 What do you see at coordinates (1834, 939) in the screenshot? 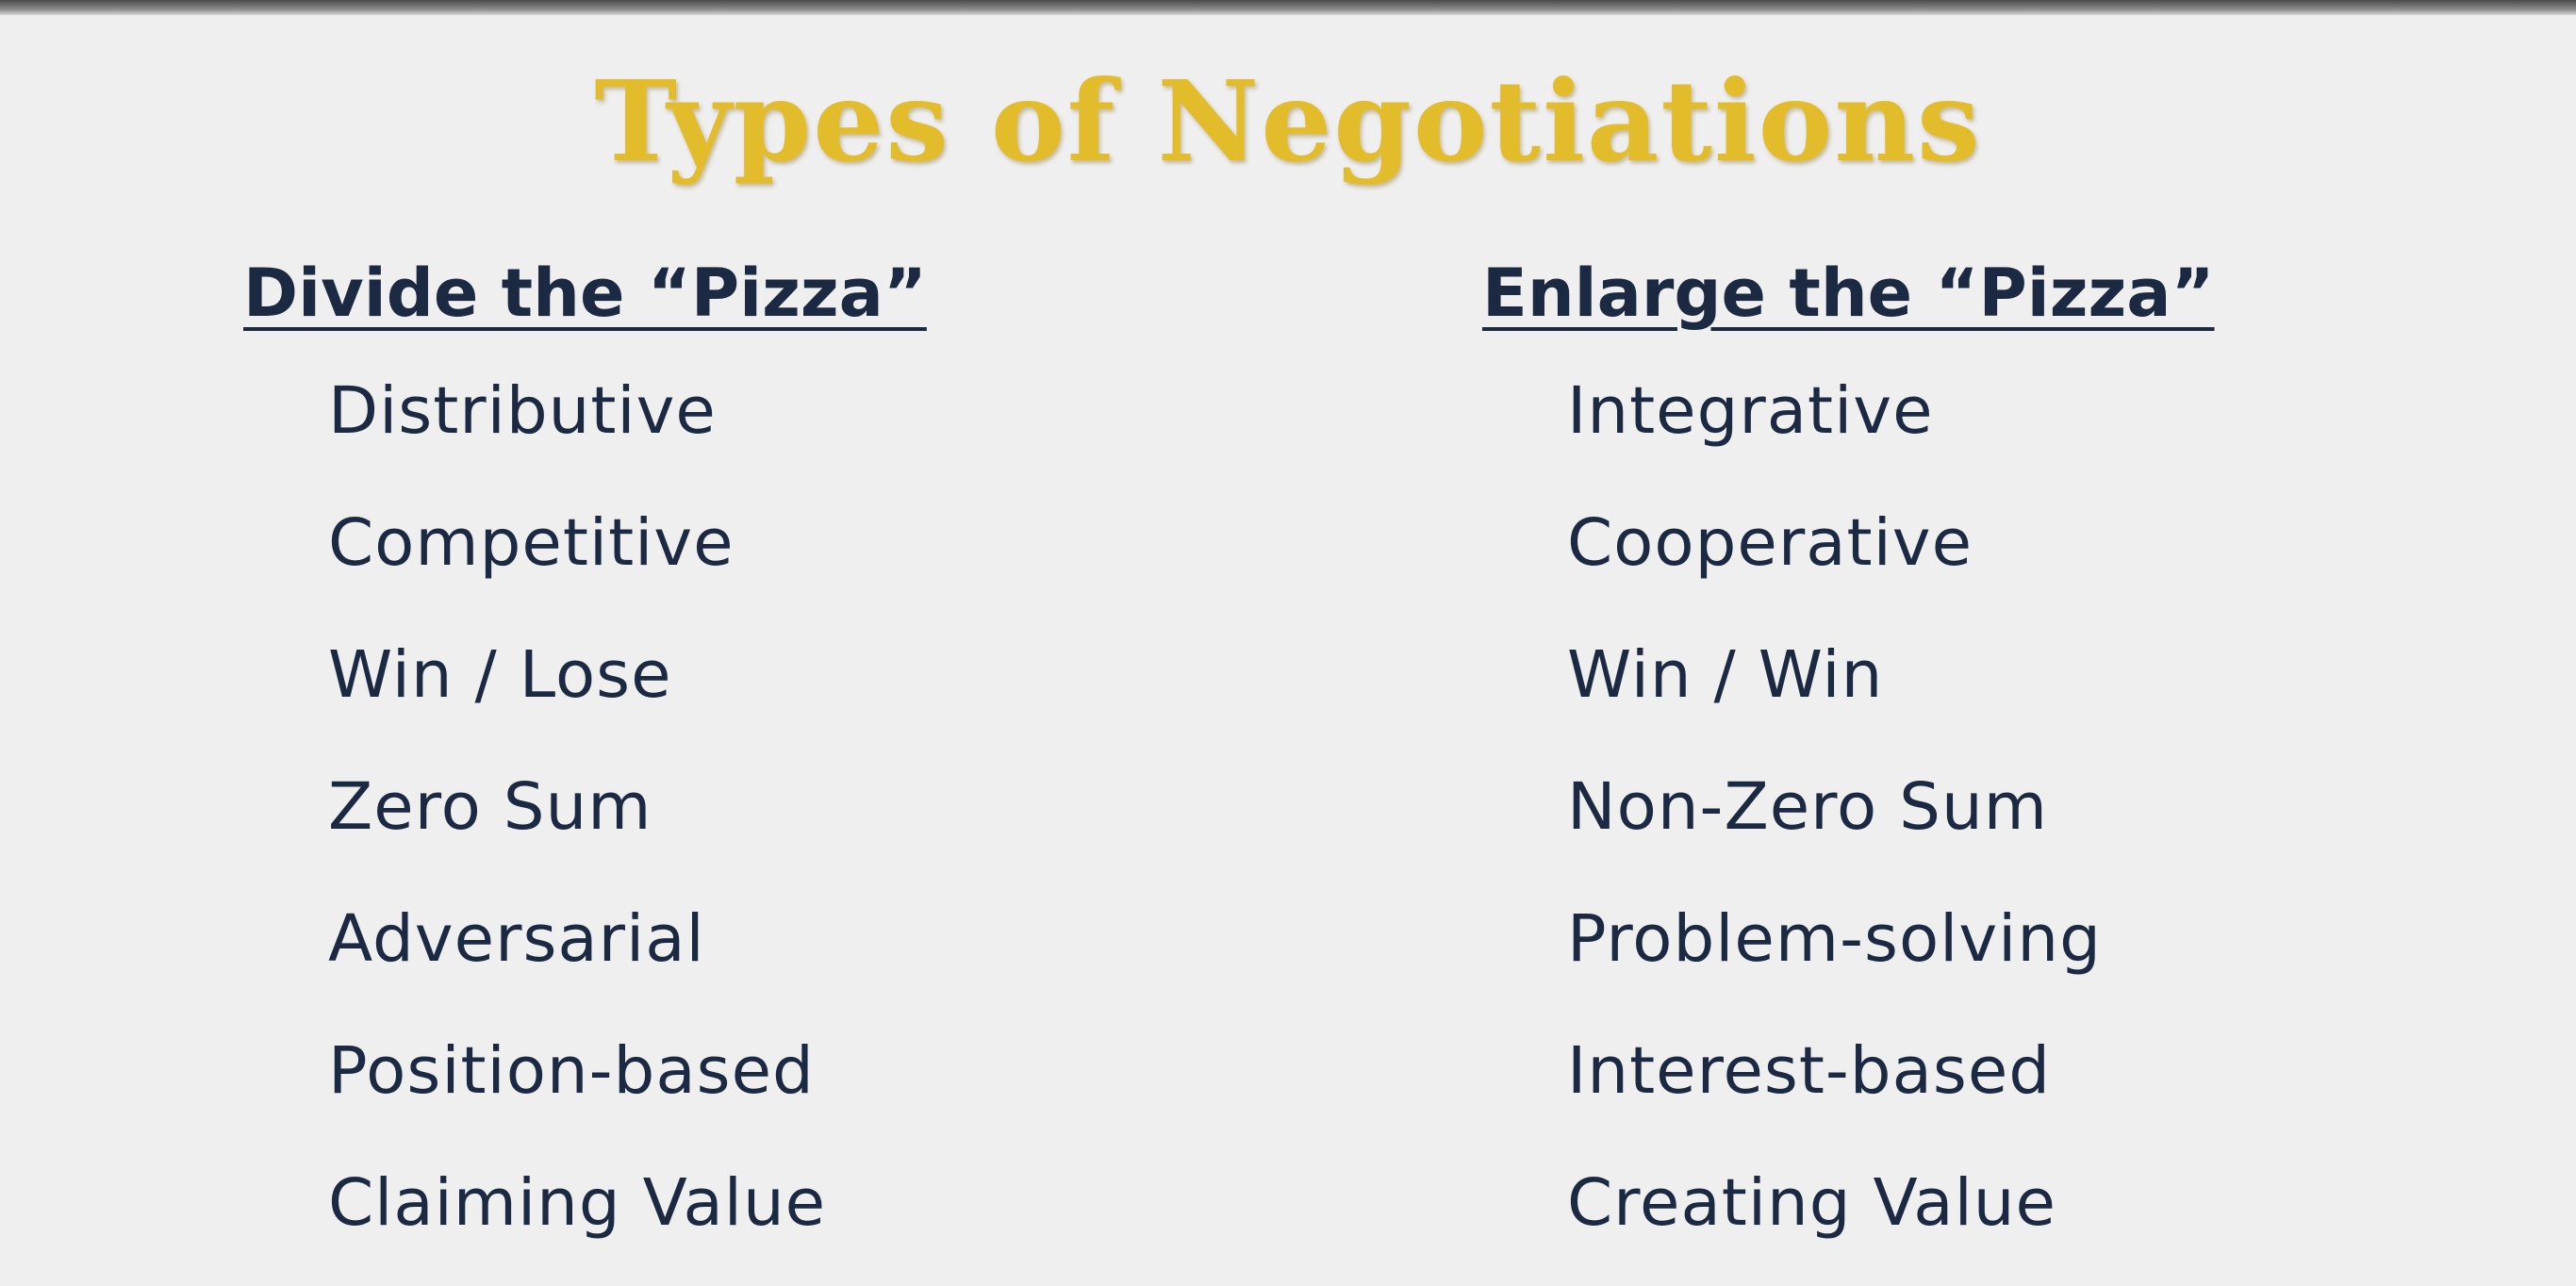
I see `list-item: Problem-solving` at bounding box center [1834, 939].